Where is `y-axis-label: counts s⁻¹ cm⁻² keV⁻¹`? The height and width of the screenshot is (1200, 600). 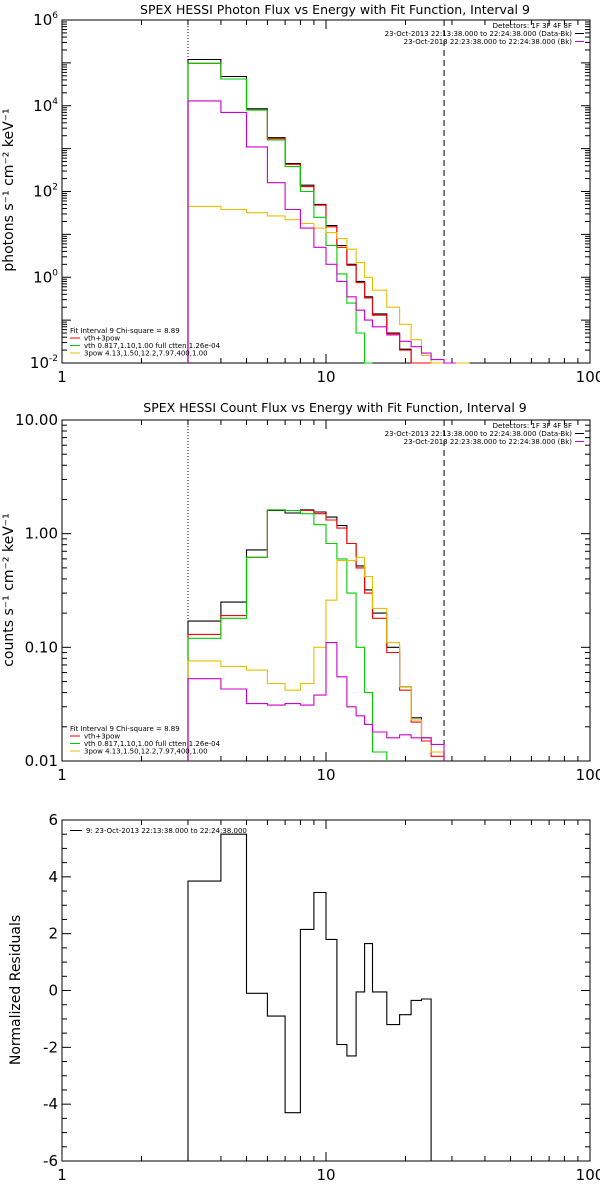
y-axis-label: counts s⁻¹ cm⁻² keV⁻¹ is located at coordinates (9, 590).